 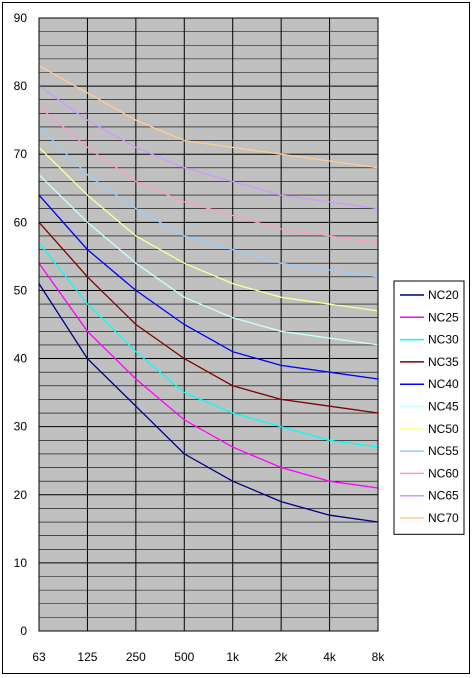 I want to click on y-tick-label: 10, so click(x=21, y=563).